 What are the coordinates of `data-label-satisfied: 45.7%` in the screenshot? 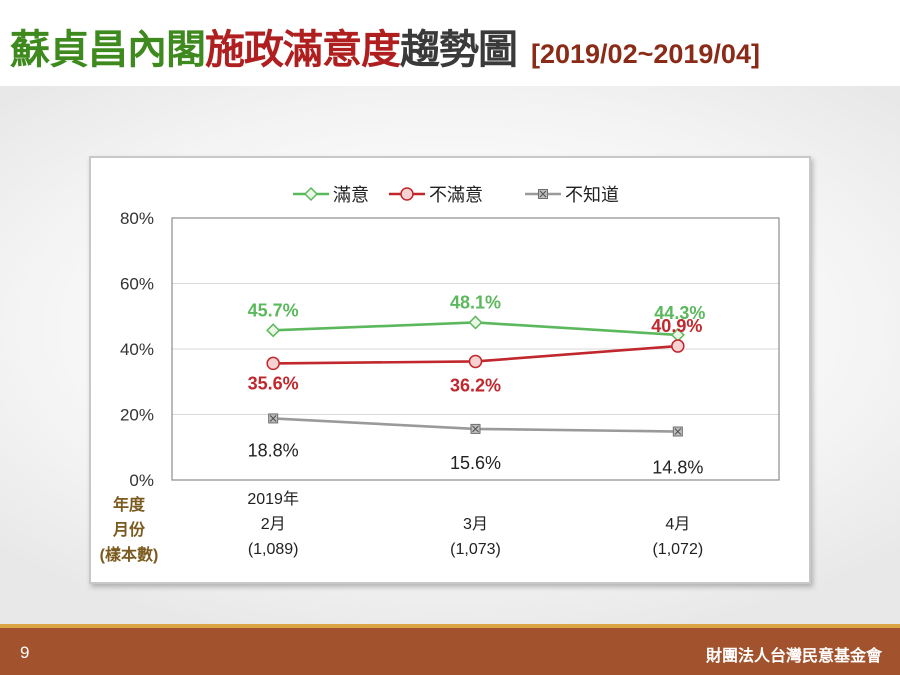 It's located at (273, 310).